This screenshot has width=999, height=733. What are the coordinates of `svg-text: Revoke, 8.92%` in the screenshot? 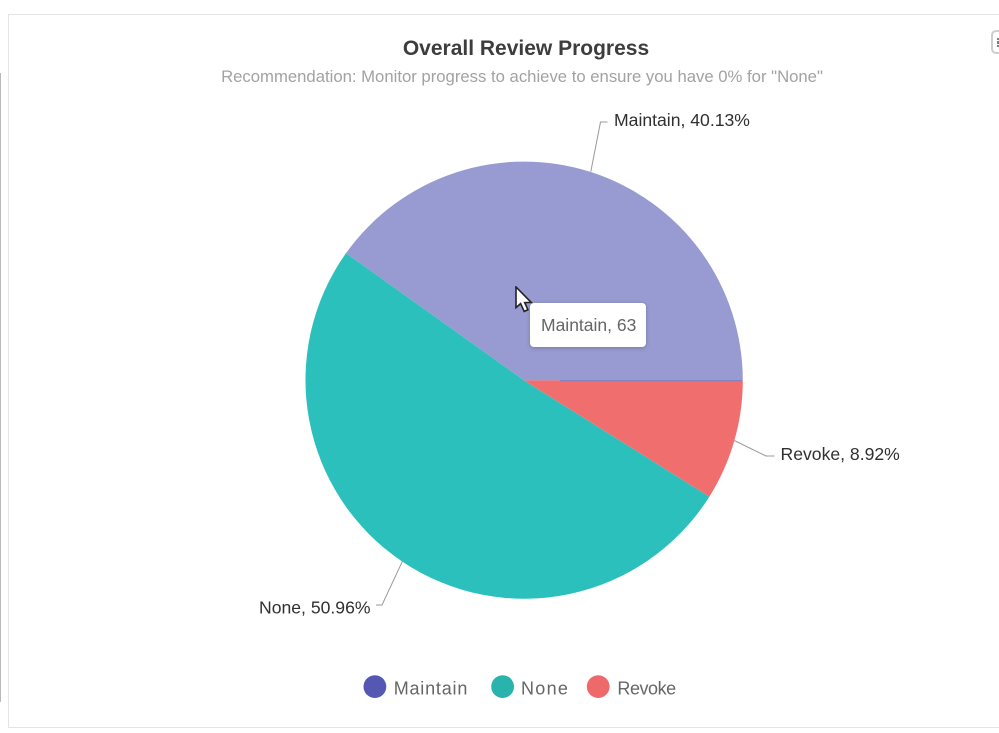 It's located at (841, 454).